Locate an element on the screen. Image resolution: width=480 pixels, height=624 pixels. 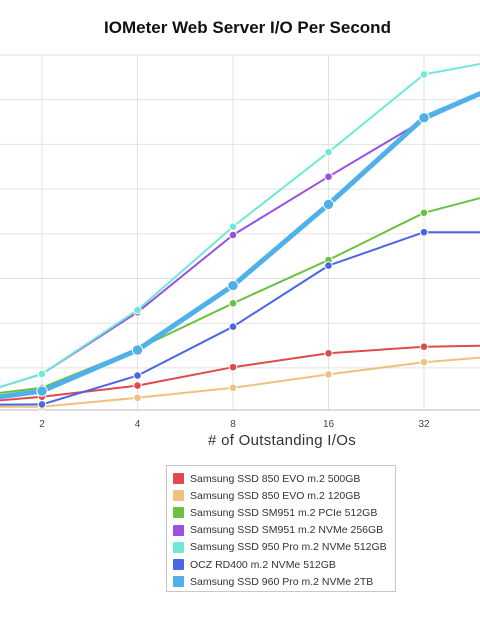
legend-label: Samsung SSD SM951 m.2 NVMe 256GB is located at coordinates (287, 530).